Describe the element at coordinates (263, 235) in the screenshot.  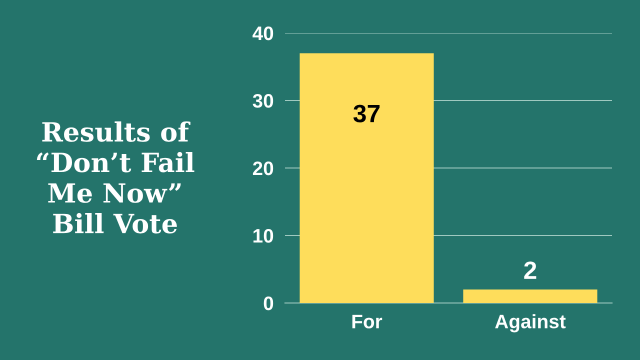
I see `y-tick-label: 10` at that location.